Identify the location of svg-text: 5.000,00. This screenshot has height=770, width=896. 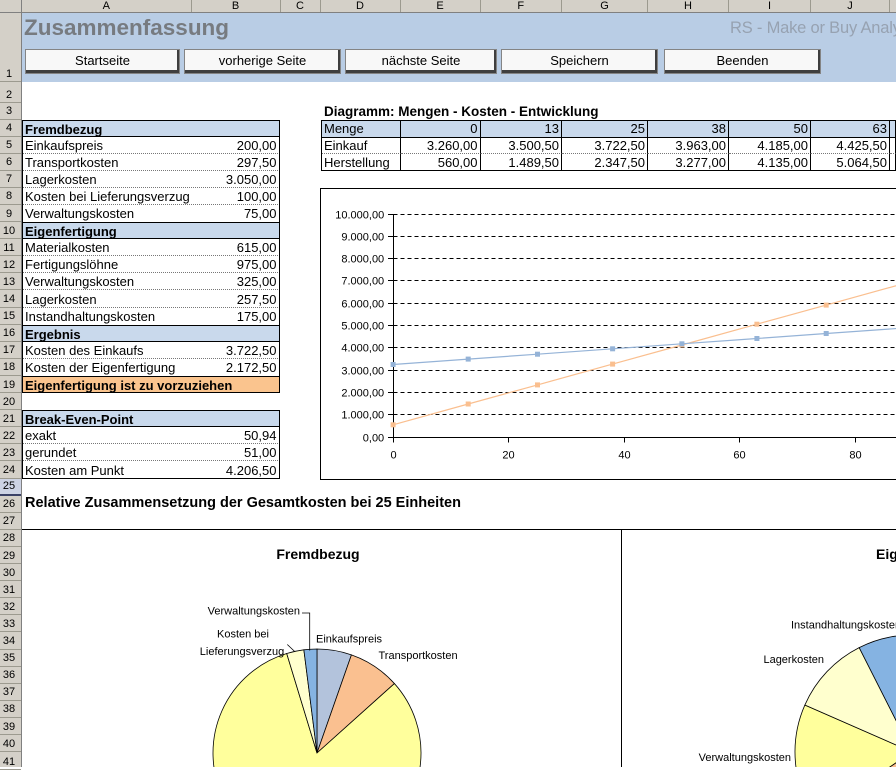
(362, 327).